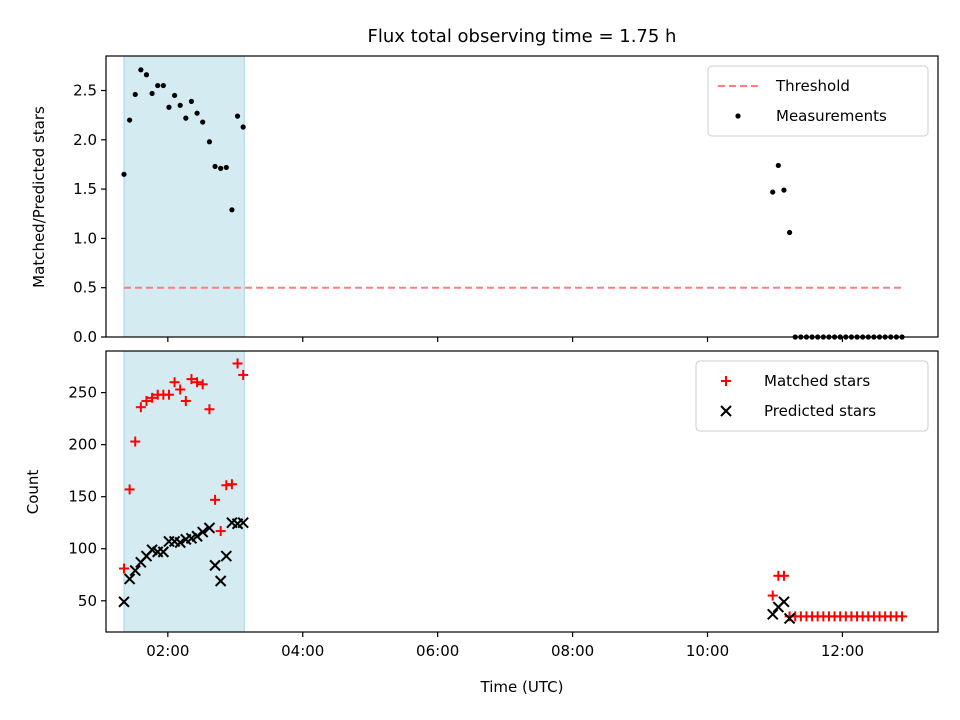 The image size is (960, 720). I want to click on data-point-2-17-b, so click(215, 565).